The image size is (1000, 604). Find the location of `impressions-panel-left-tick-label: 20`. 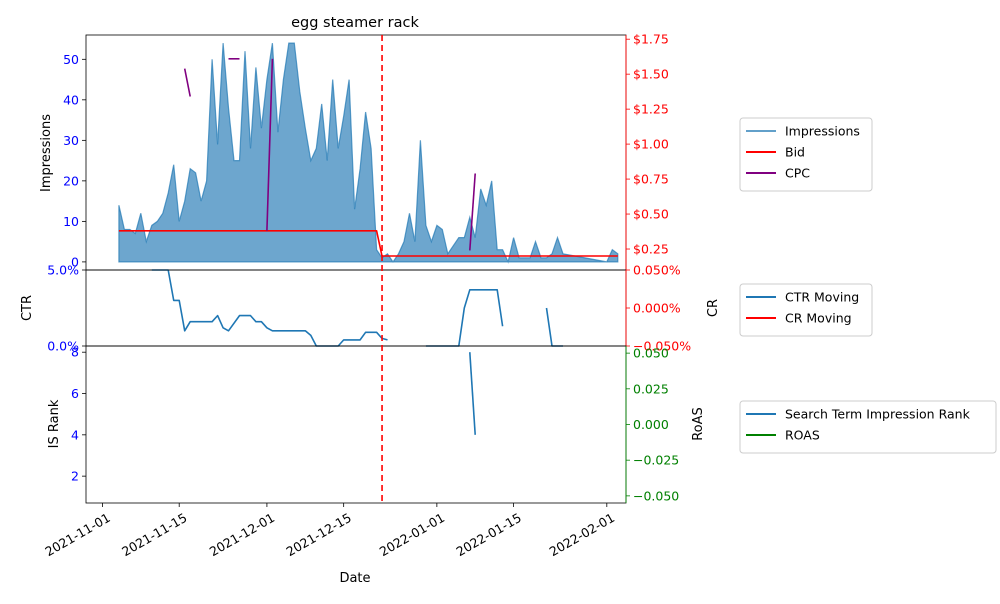

impressions-panel-left-tick-label: 20 is located at coordinates (71, 180).